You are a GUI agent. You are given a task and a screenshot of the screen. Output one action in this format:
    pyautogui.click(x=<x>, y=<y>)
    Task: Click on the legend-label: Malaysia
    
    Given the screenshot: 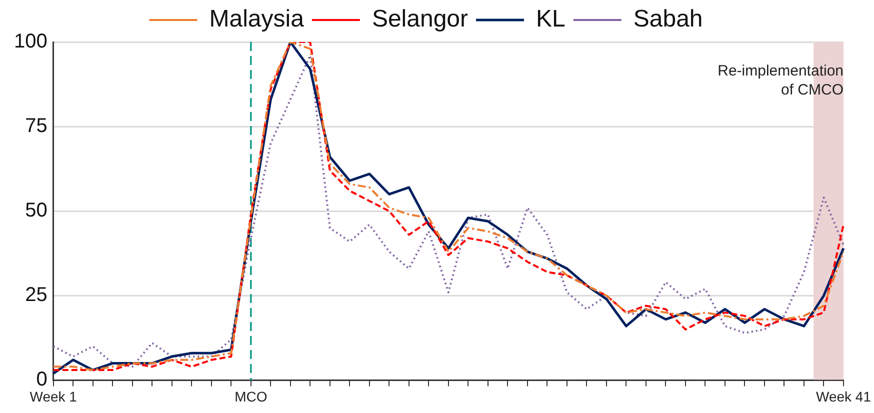 What is the action you would take?
    pyautogui.click(x=257, y=19)
    